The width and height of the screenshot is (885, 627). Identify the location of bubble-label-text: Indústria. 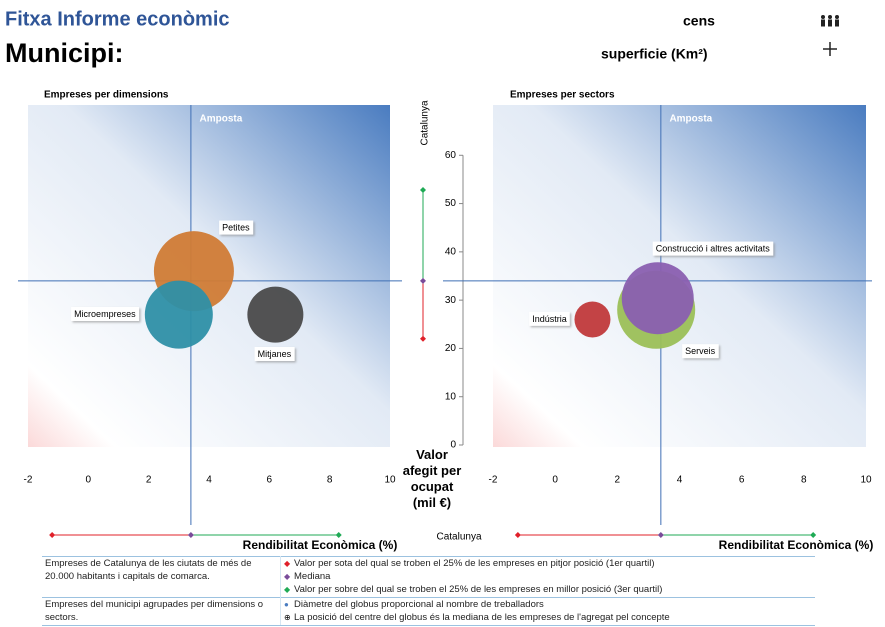
(549, 319).